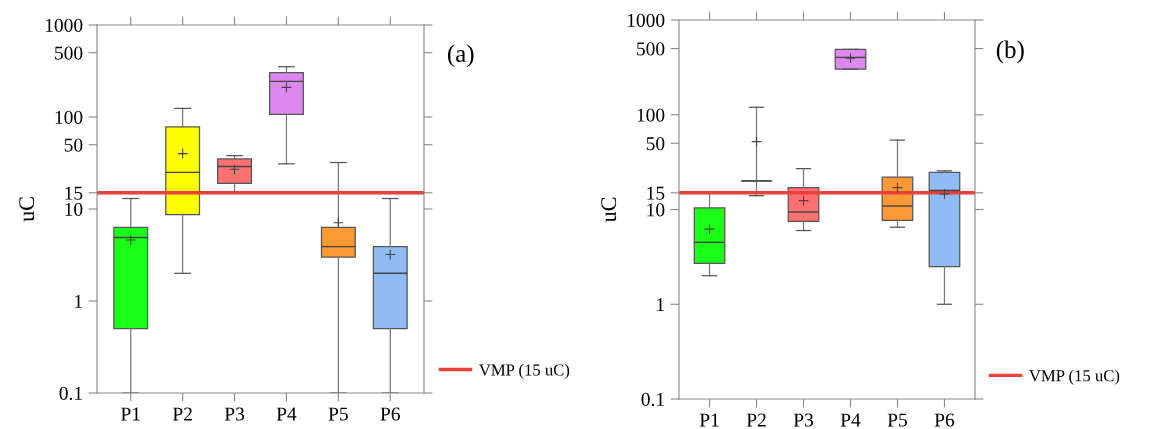  I want to click on text: (a), so click(460, 56).